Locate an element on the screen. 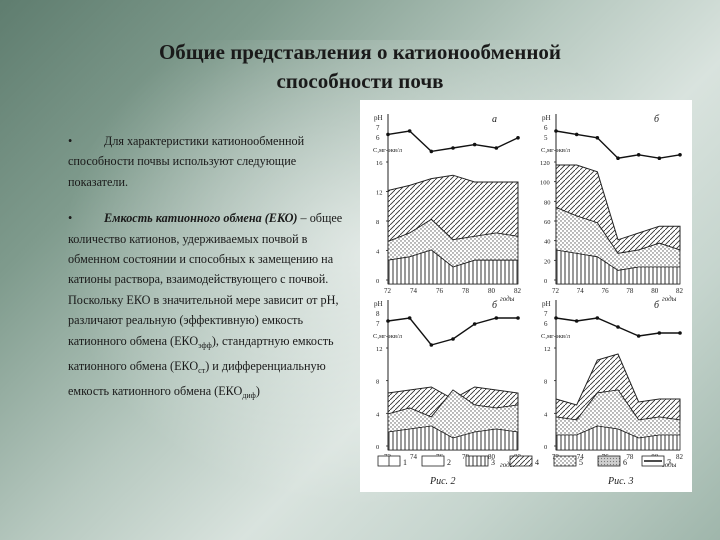 This screenshot has width=720, height=540. y-tick-label: 40 is located at coordinates (547, 242).